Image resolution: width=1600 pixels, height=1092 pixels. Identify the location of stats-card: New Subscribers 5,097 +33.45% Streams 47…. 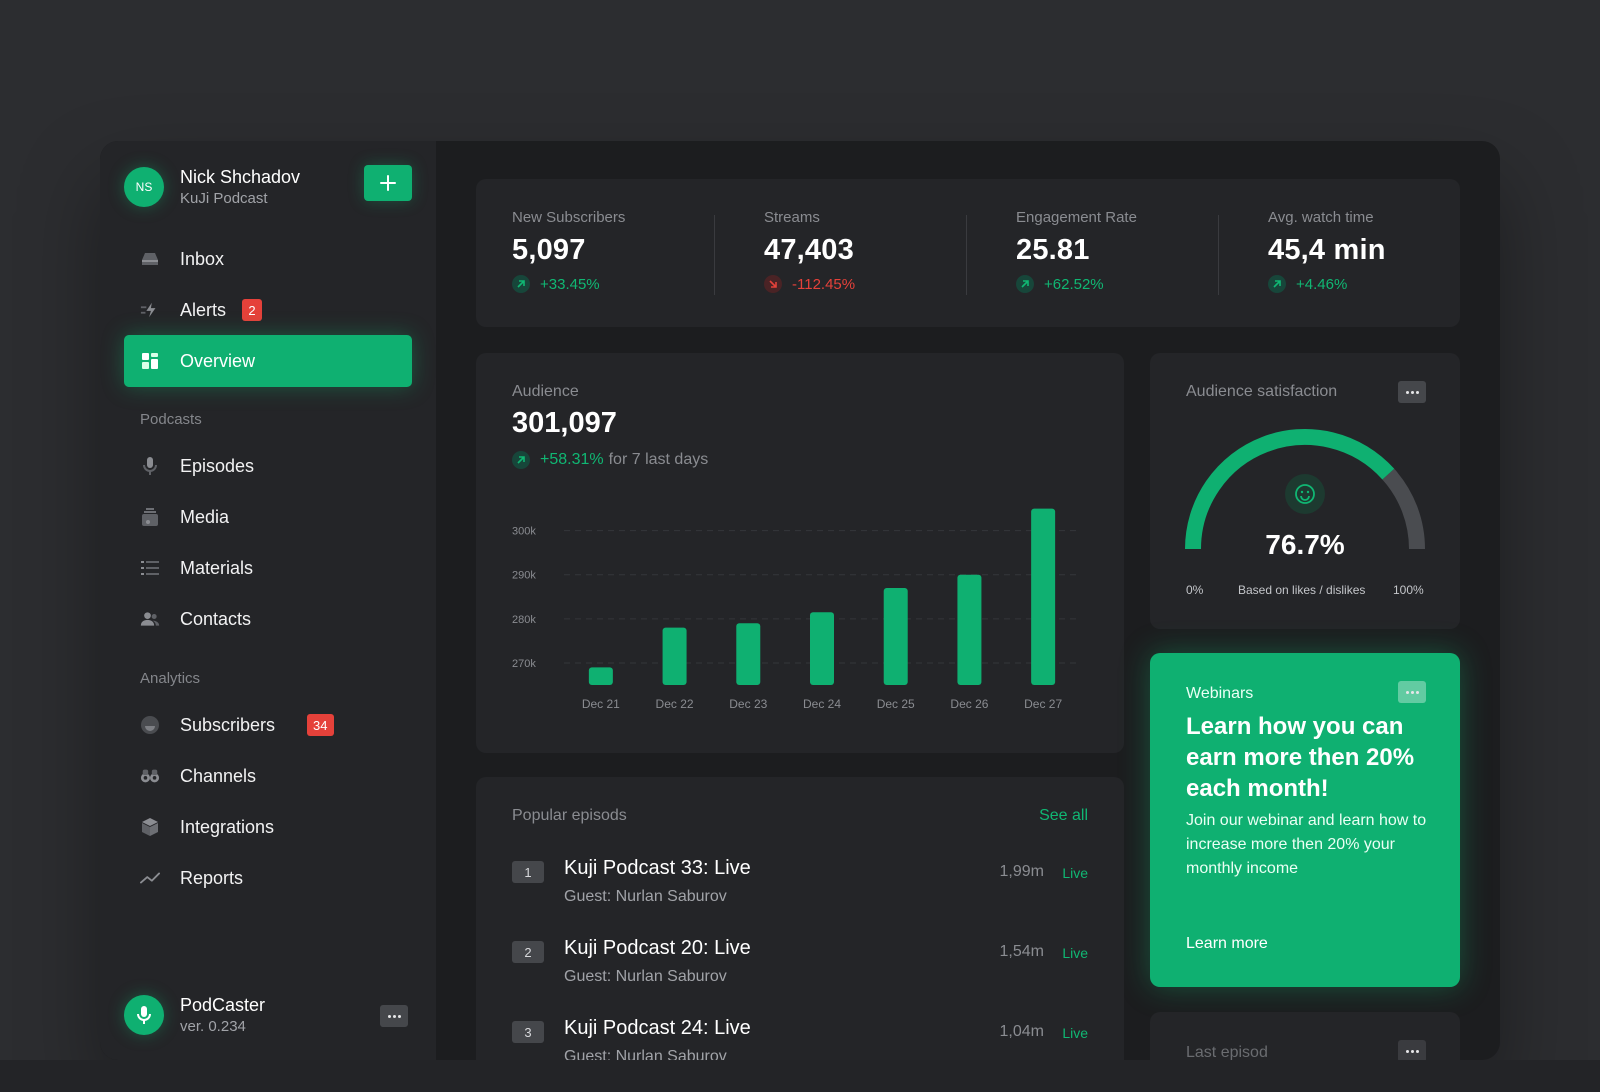
(968, 253).